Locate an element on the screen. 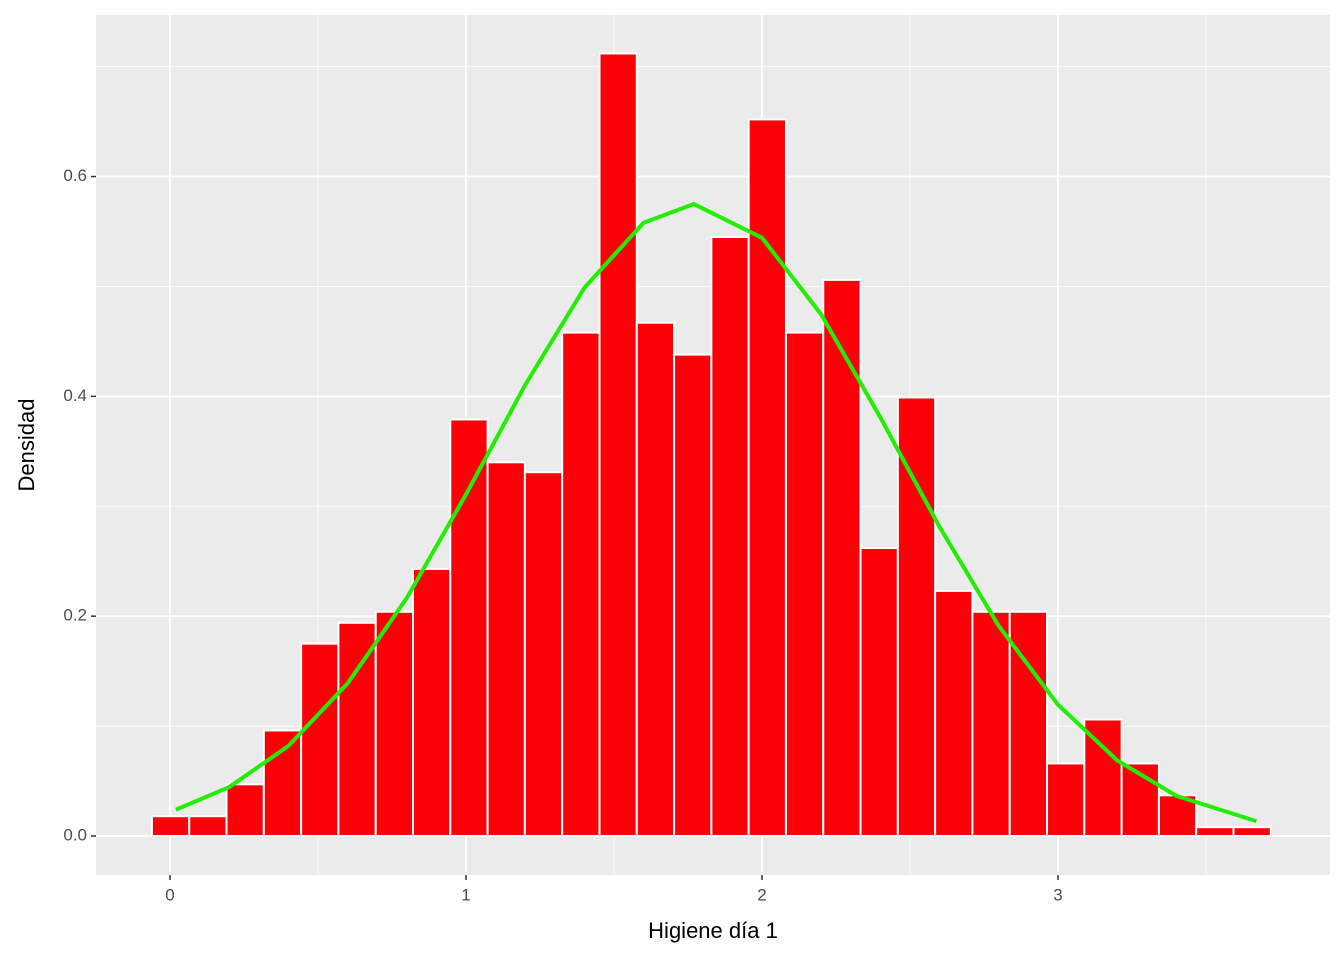  x-tick-label: 1 is located at coordinates (465, 894).